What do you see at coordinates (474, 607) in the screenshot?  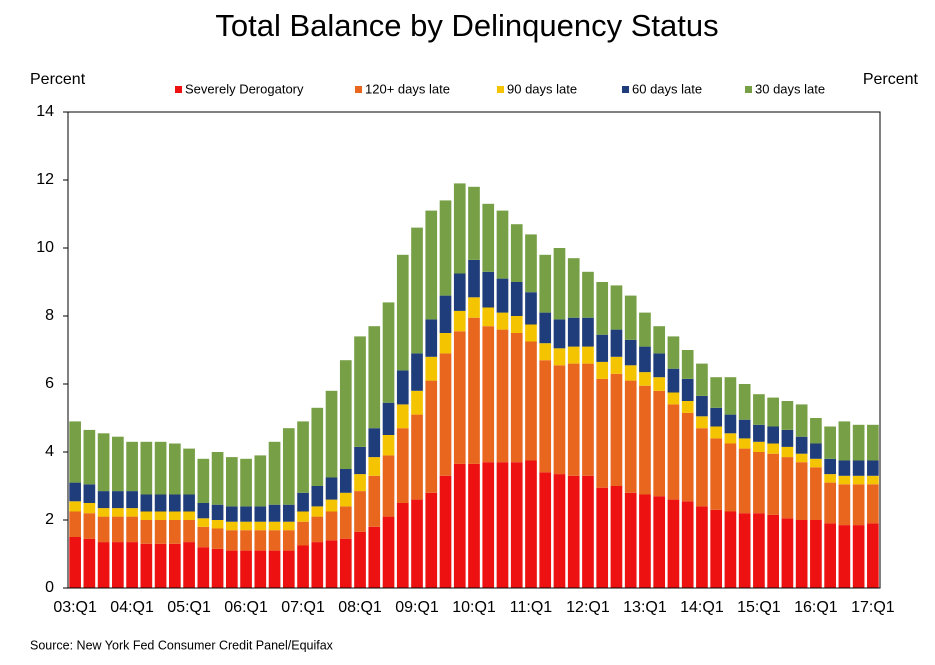 I see `x-tick-label: 10:Q1` at bounding box center [474, 607].